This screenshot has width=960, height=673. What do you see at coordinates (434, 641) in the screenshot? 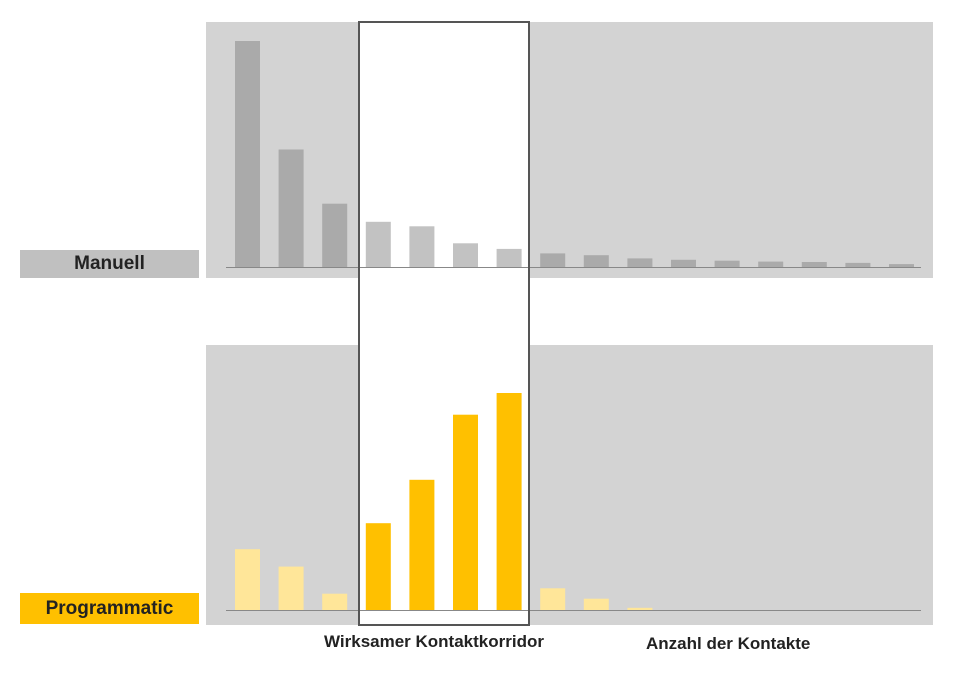
I see `corridor-caption: Wirksamer Kontaktkorridor` at bounding box center [434, 641].